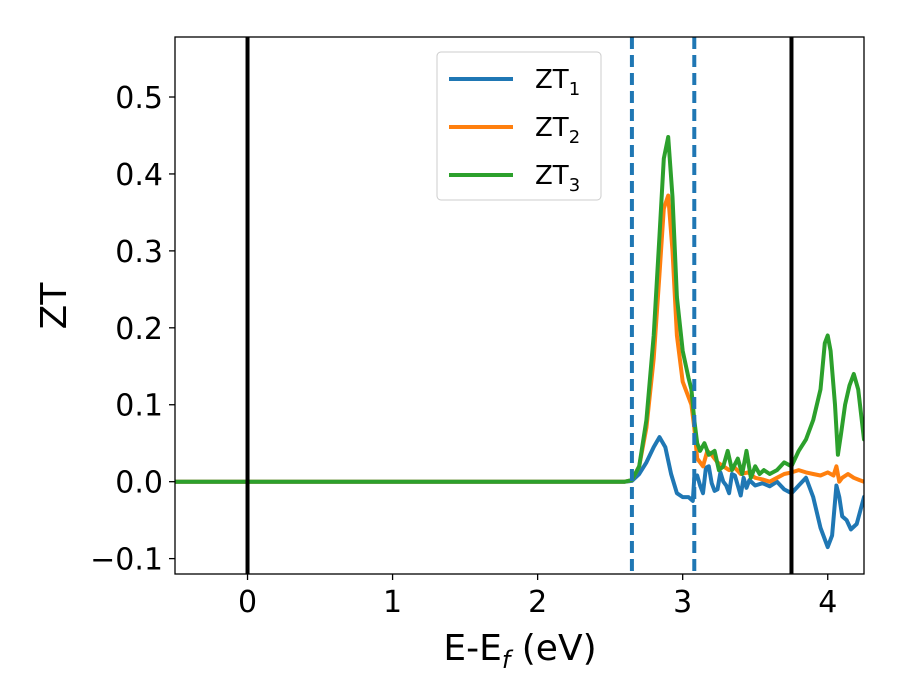  What do you see at coordinates (139, 252) in the screenshot?
I see `y-tick-label: 0.3` at bounding box center [139, 252].